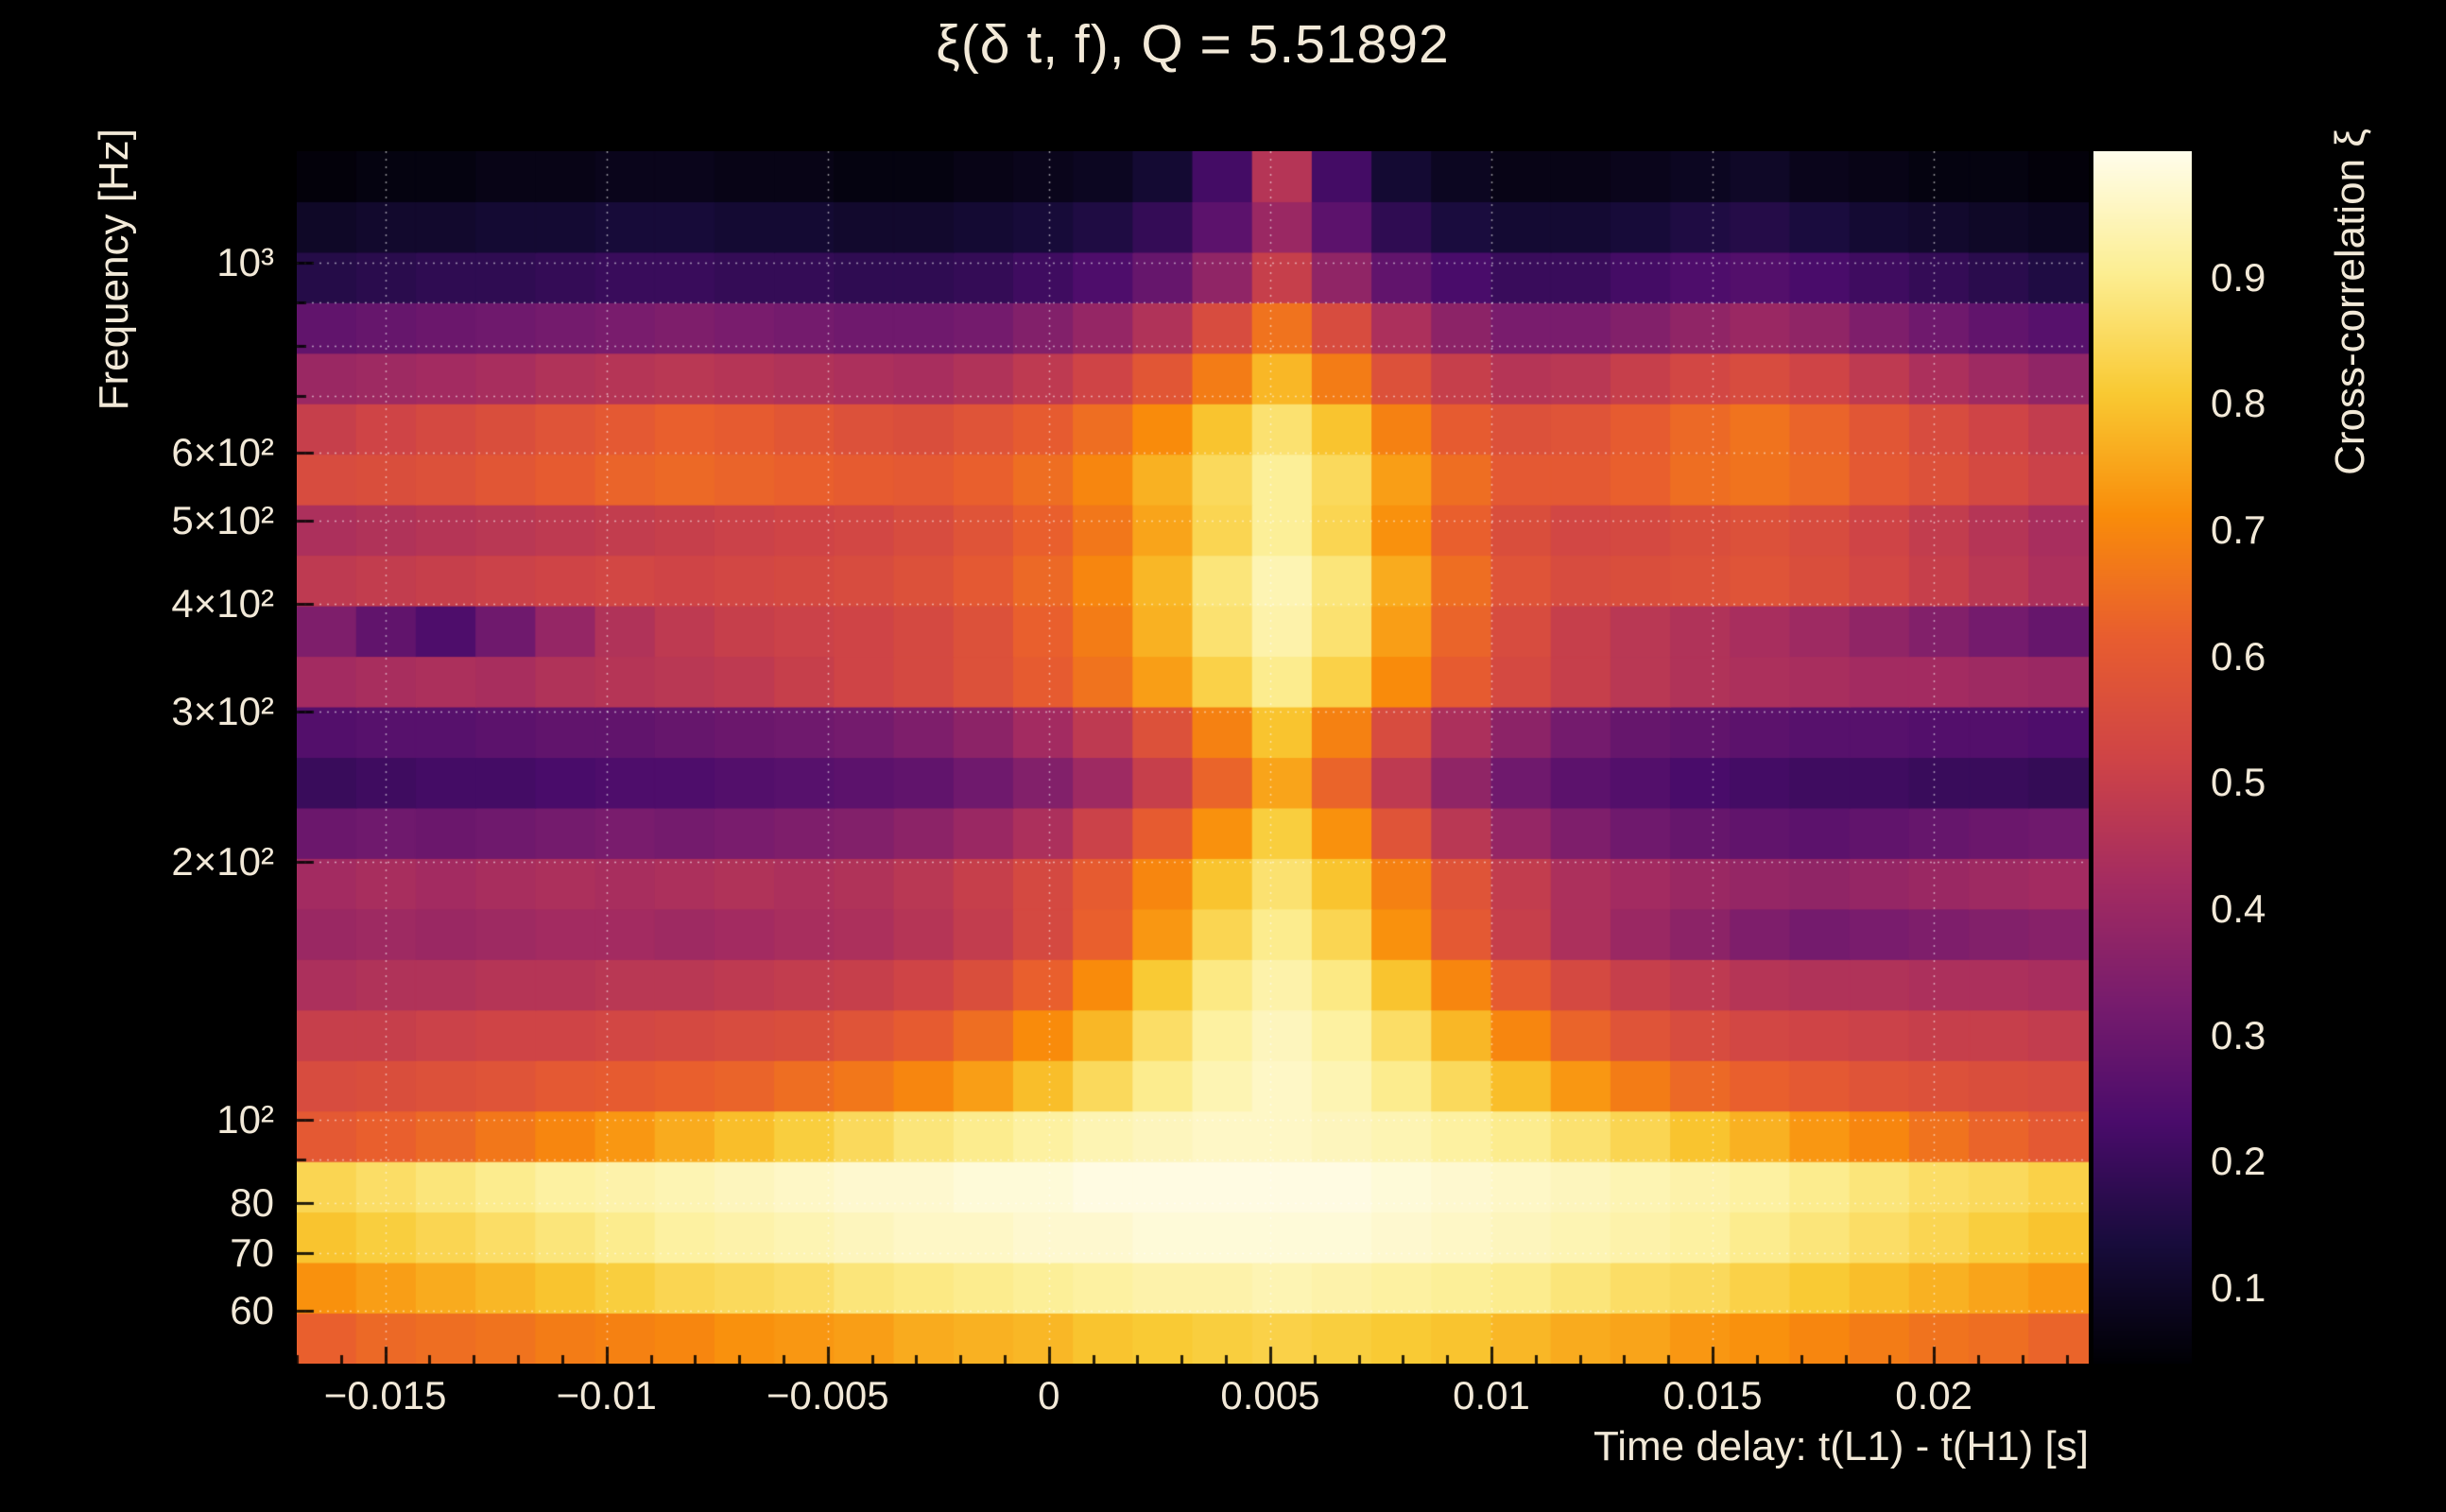 The width and height of the screenshot is (2446, 1512). I want to click on x-tick-label: −0.01, so click(606, 1395).